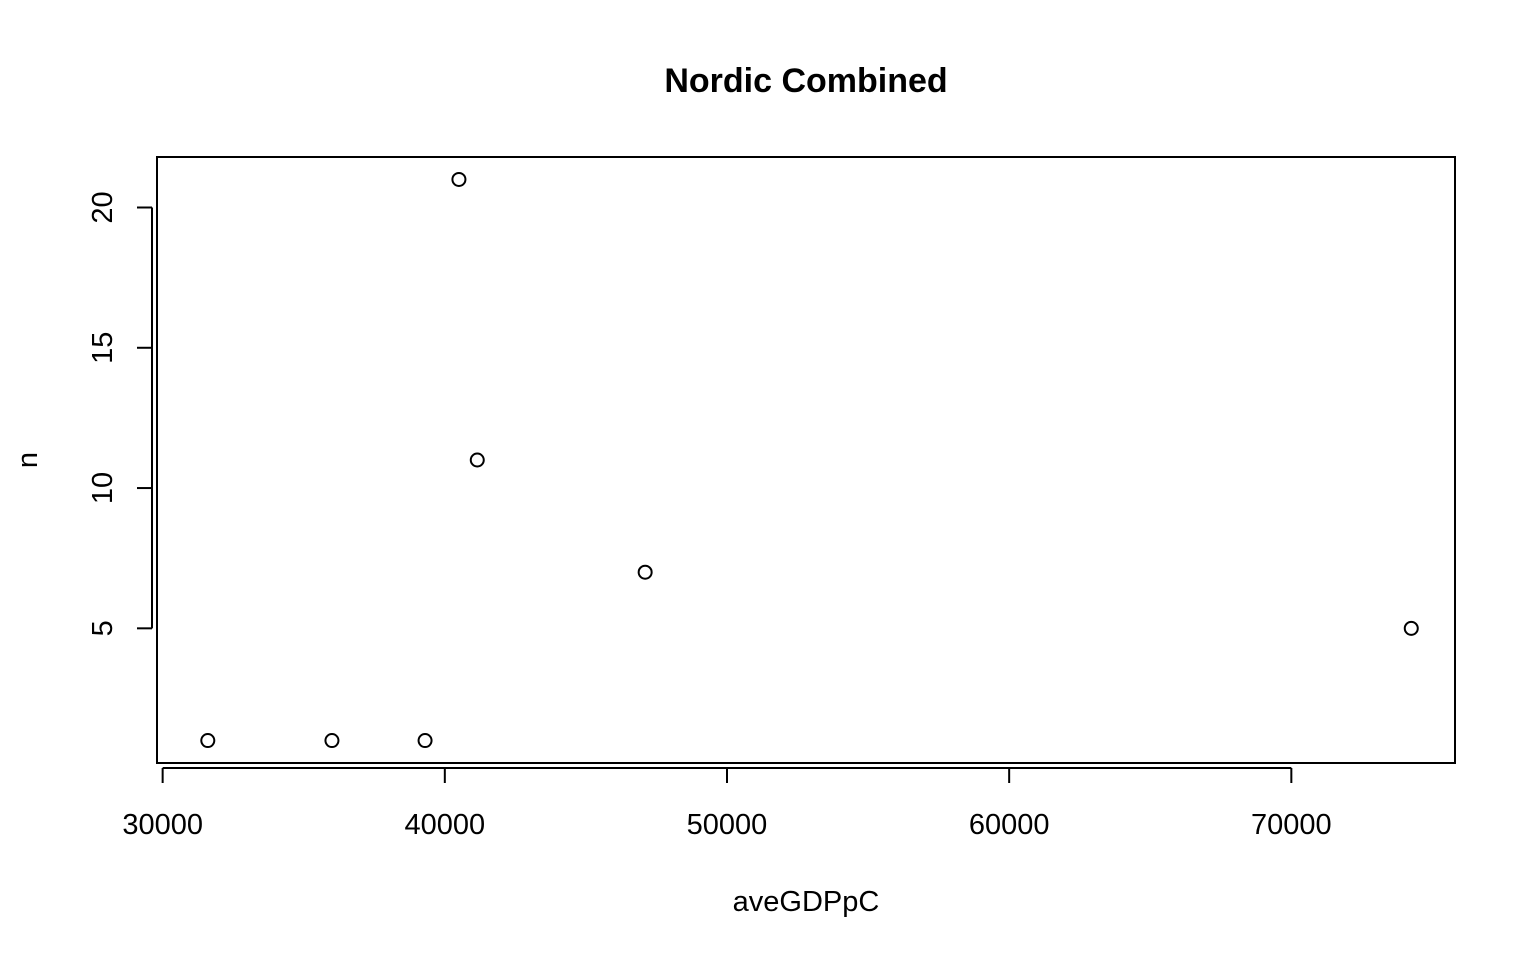 The width and height of the screenshot is (1536, 960). Describe the element at coordinates (103, 628) in the screenshot. I see `y-tick-label: 5` at that location.